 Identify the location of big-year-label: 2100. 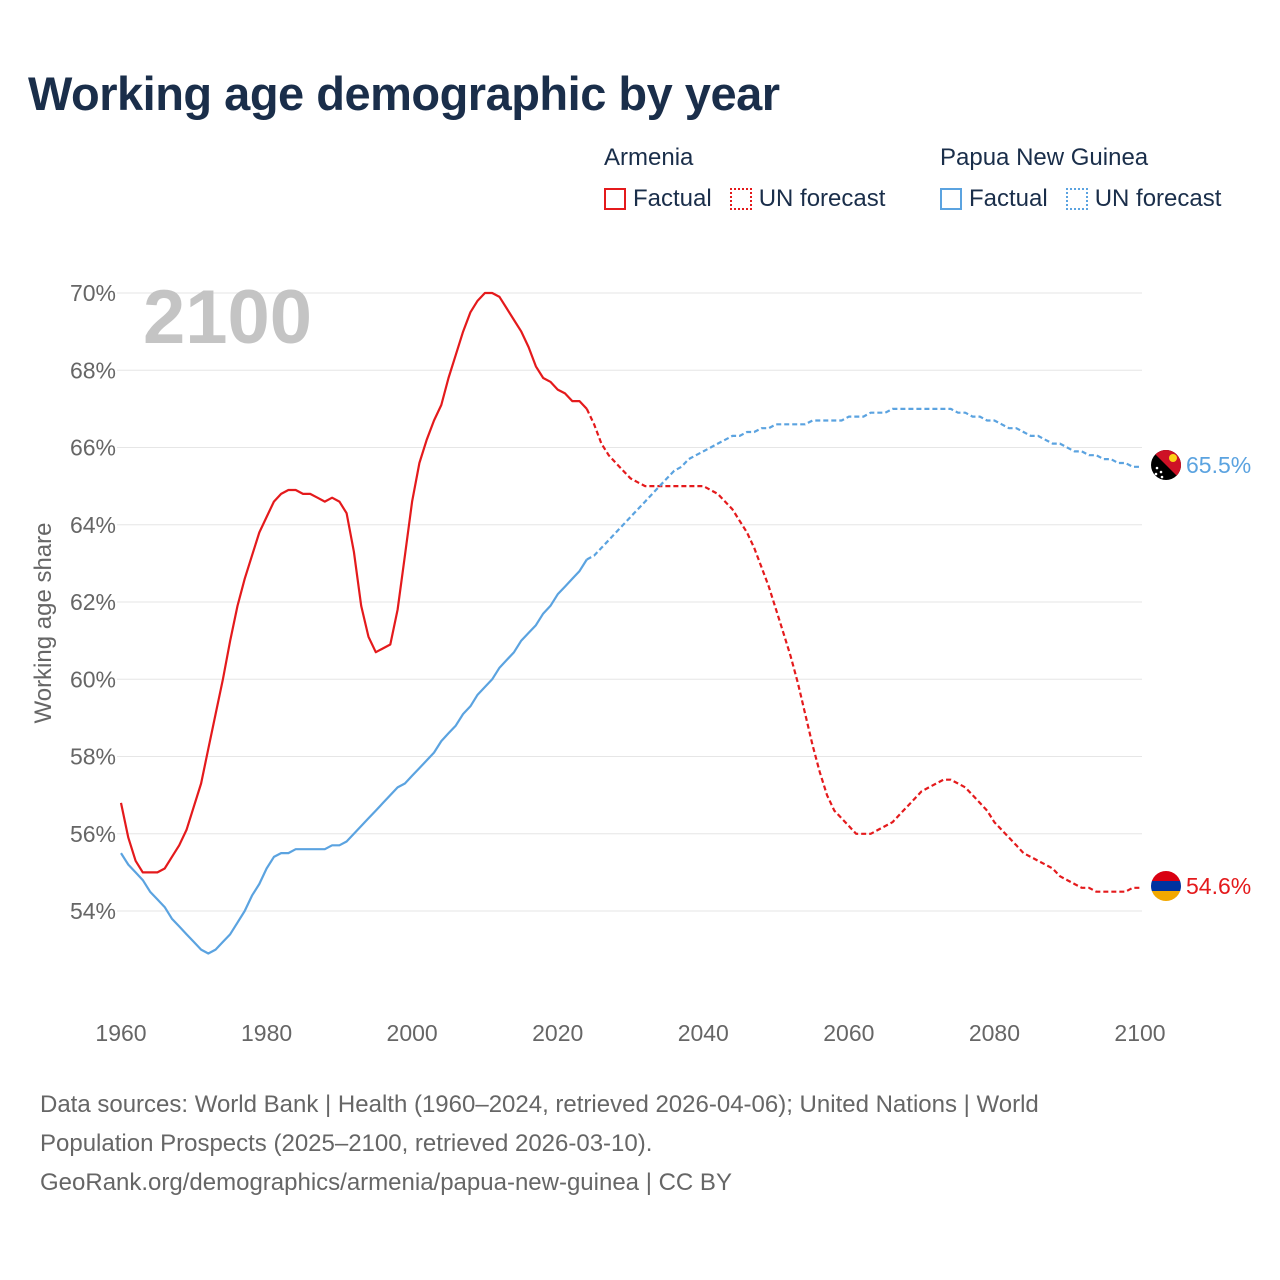
(227, 317).